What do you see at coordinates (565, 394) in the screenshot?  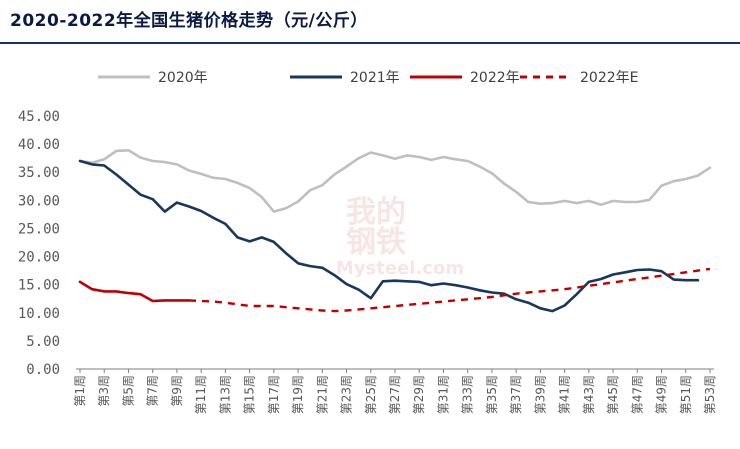 I see `x-tick-label: 第41周` at bounding box center [565, 394].